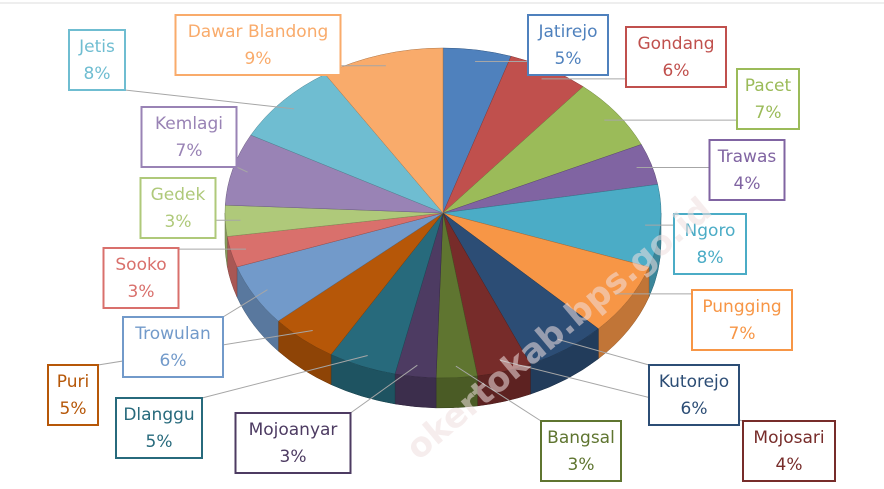 The image size is (884, 489). What do you see at coordinates (768, 86) in the screenshot?
I see `label-category: Pacet` at bounding box center [768, 86].